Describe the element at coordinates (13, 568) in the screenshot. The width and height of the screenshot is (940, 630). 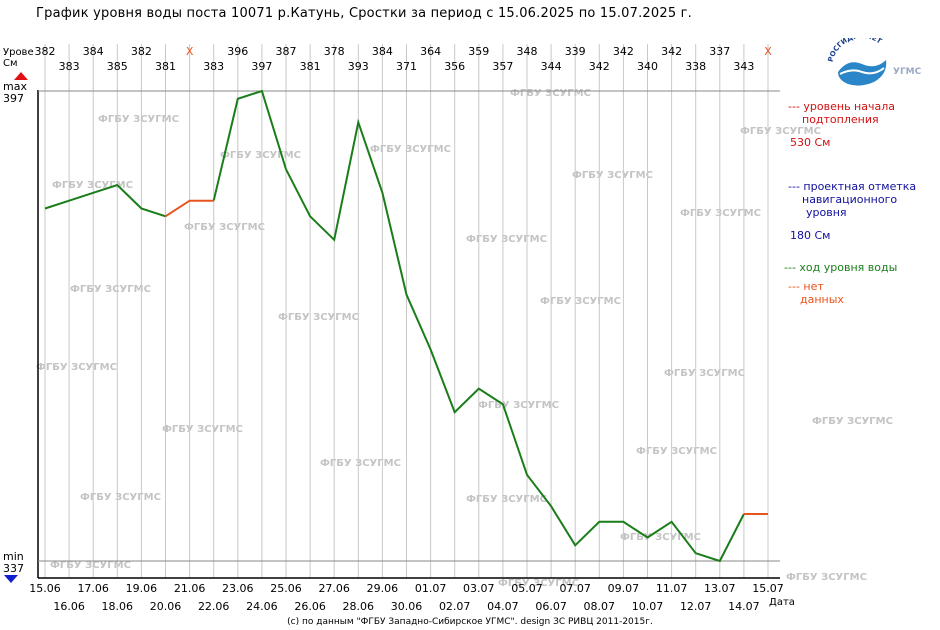
I see `min-value: 337` at that location.